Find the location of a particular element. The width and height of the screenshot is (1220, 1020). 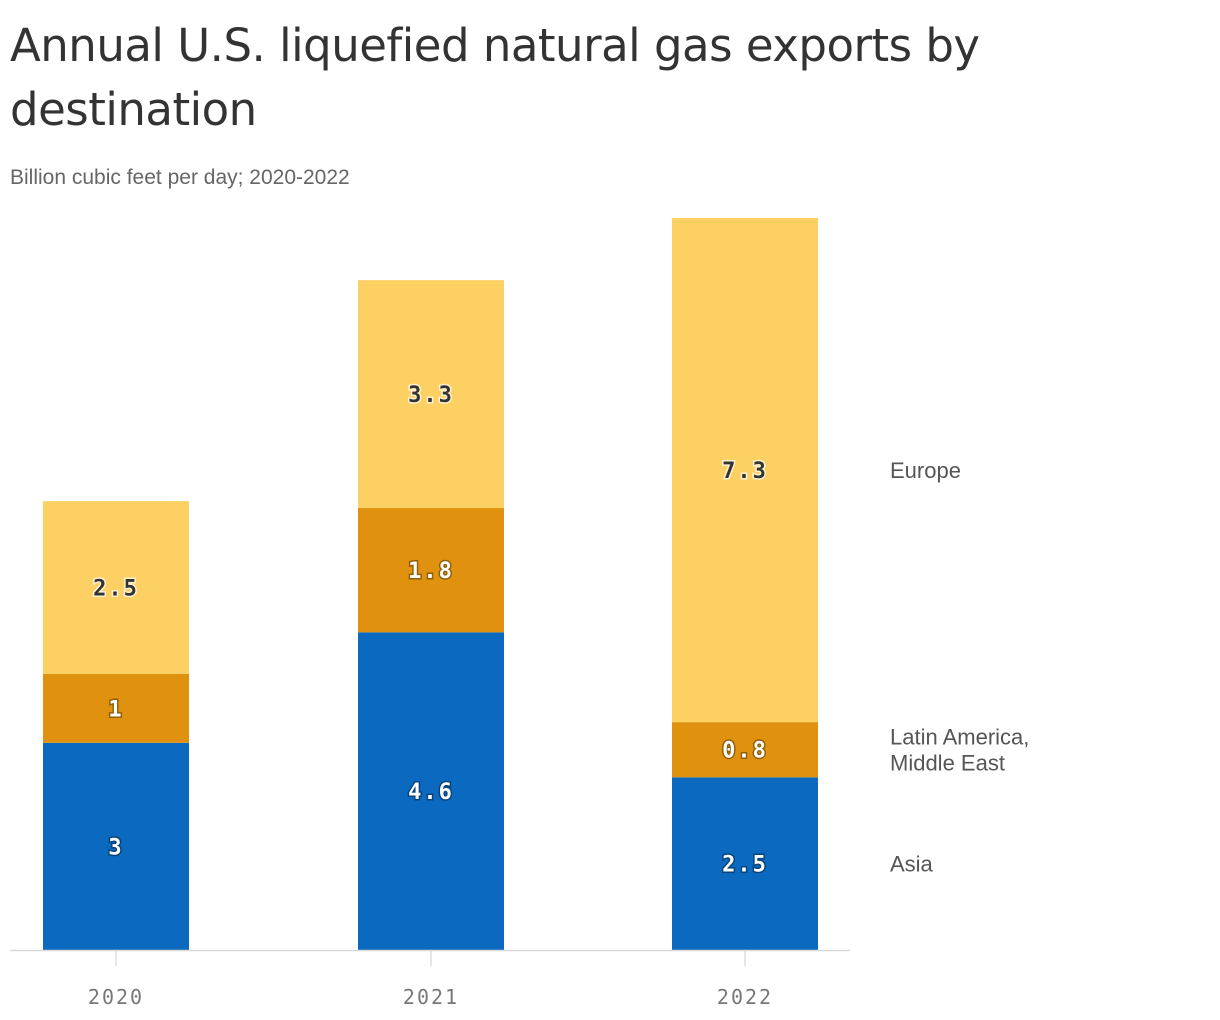

data-label-2022-europe: 7.3 is located at coordinates (745, 471).